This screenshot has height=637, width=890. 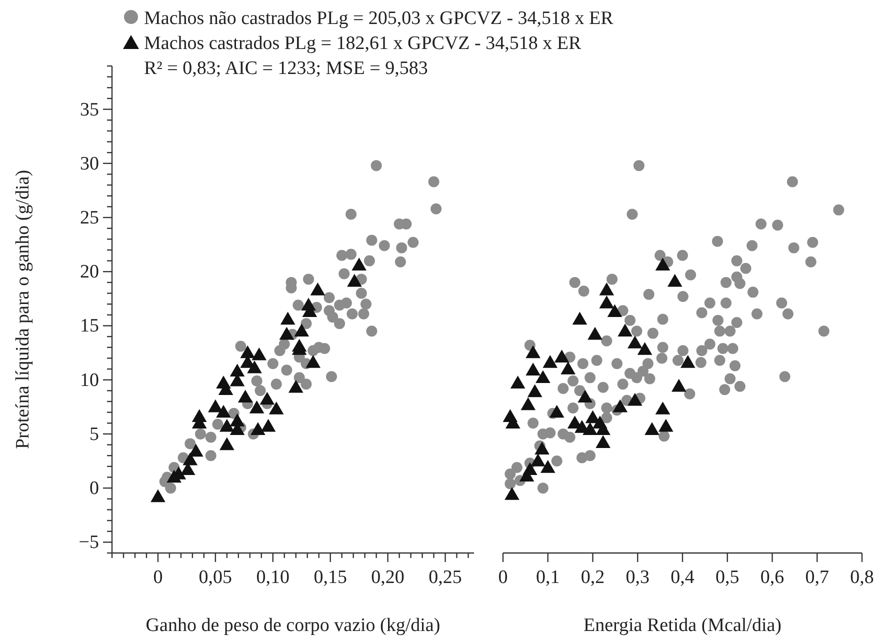 What do you see at coordinates (592, 577) in the screenshot?
I see `x-tick-label: 0,2` at bounding box center [592, 577].